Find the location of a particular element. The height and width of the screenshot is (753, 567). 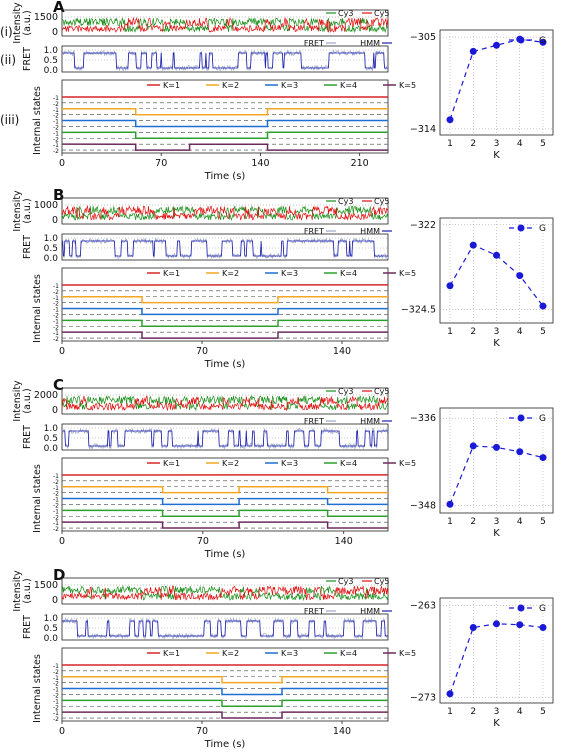

model-ytick-label: −263 is located at coordinates (423, 605).